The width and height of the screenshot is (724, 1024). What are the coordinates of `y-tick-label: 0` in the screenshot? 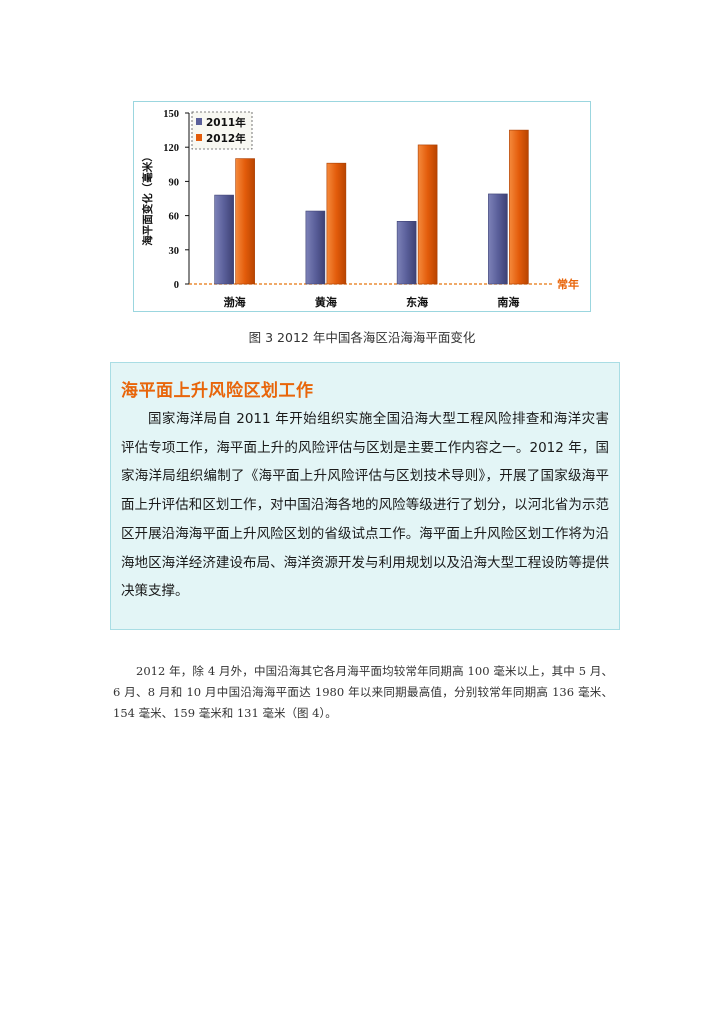 It's located at (176, 285).